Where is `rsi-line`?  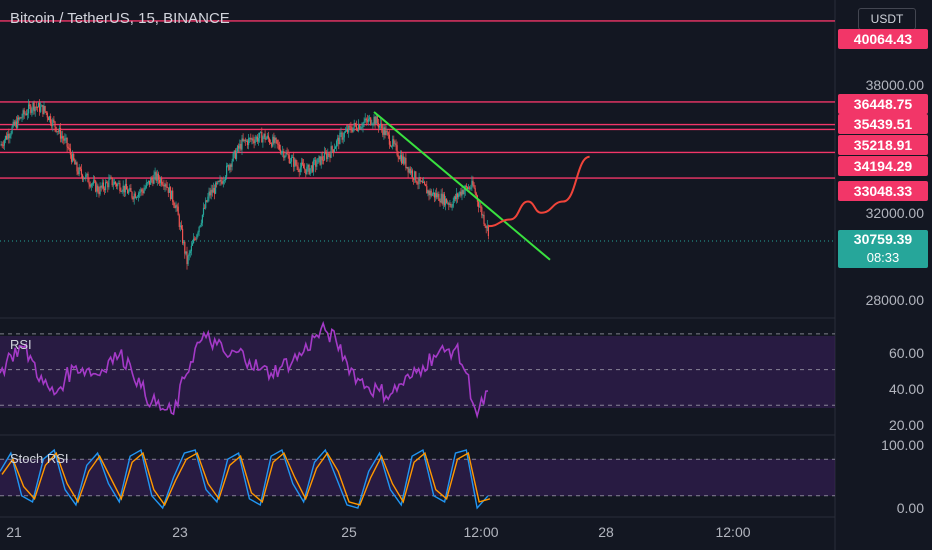
rsi-line is located at coordinates (244, 369).